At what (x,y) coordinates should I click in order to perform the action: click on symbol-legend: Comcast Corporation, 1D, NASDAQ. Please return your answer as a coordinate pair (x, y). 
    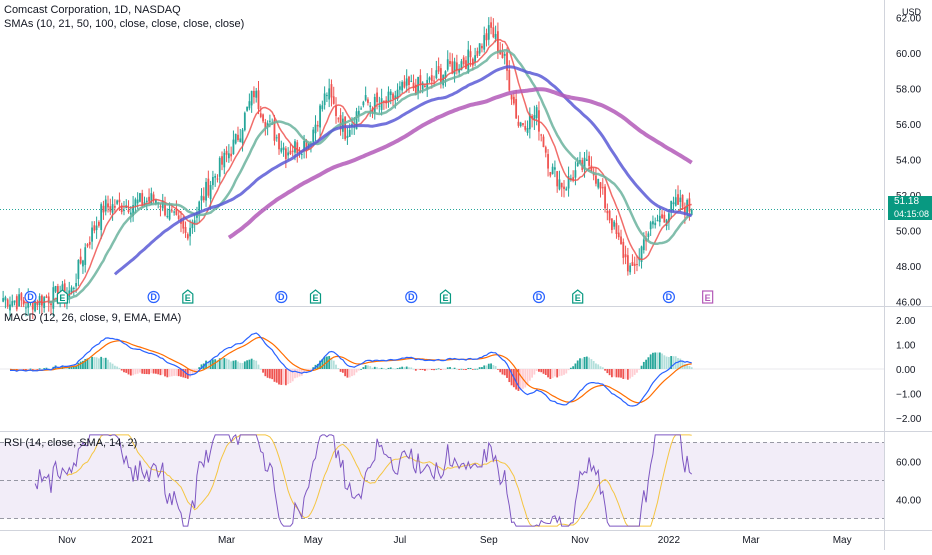
    Looking at the image, I should click on (92, 10).